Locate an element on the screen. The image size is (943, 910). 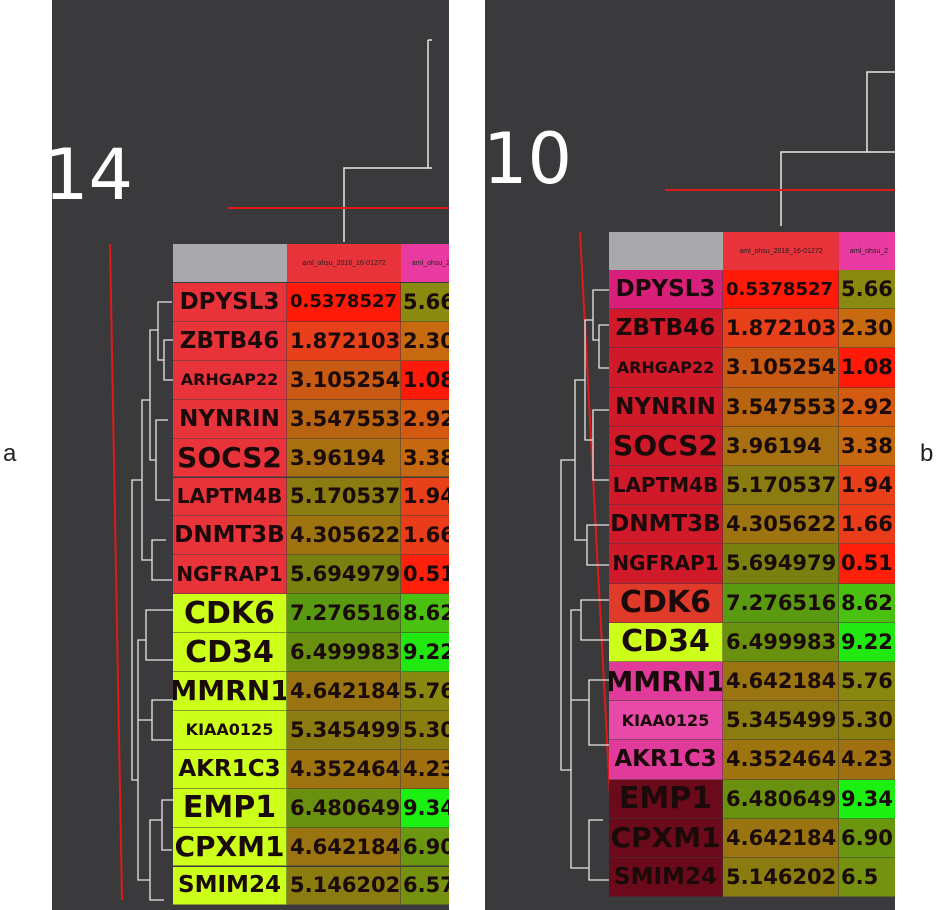
column-header-b-2: aml_ohsu_2 is located at coordinates (867, 251).